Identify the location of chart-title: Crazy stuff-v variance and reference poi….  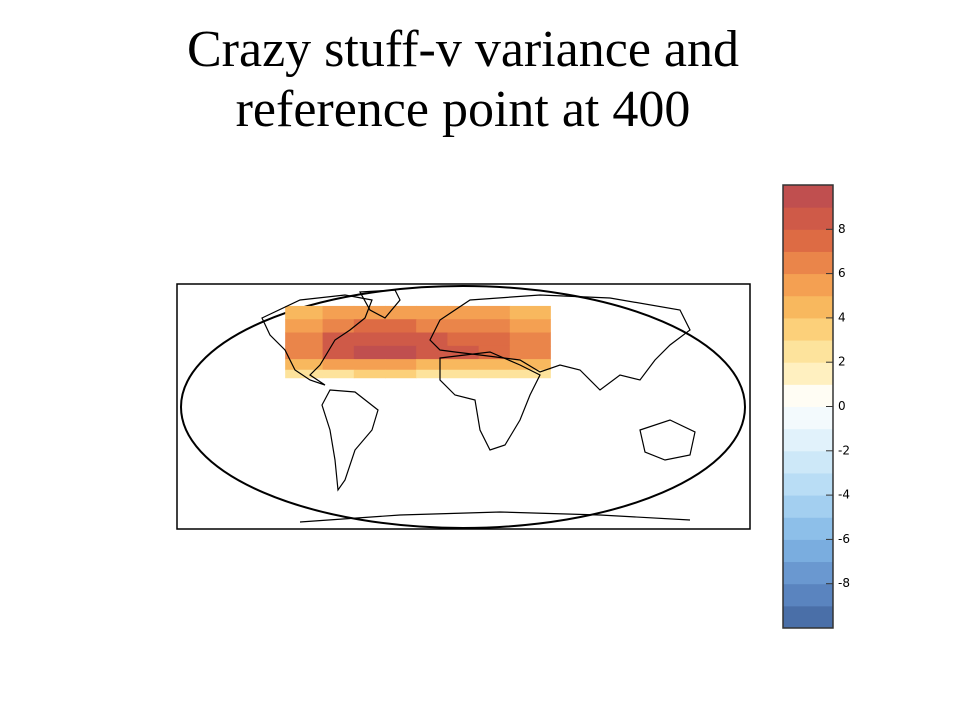
(463, 79).